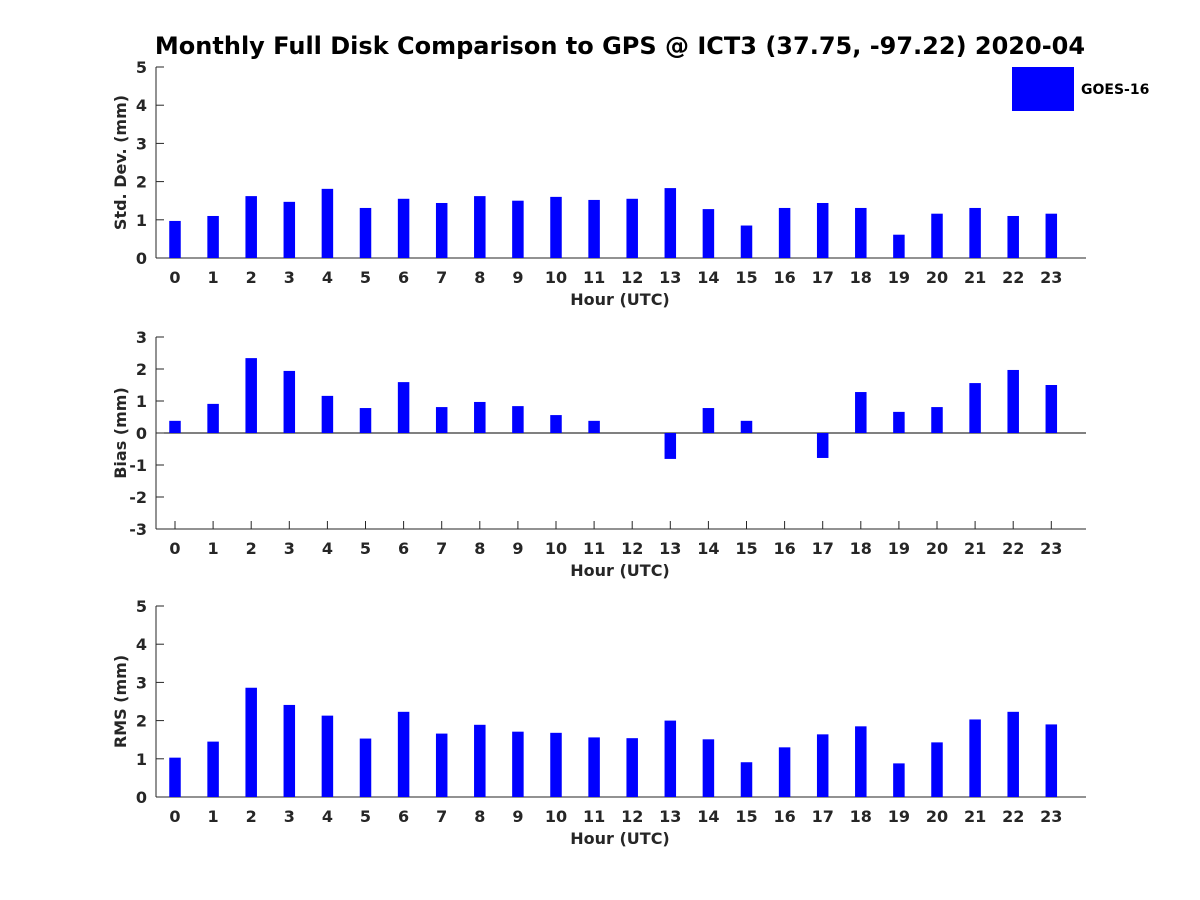 Image resolution: width=1200 pixels, height=900 pixels. What do you see at coordinates (120, 162) in the screenshot?
I see `y-axis-label: Std. Dev. (mm)` at bounding box center [120, 162].